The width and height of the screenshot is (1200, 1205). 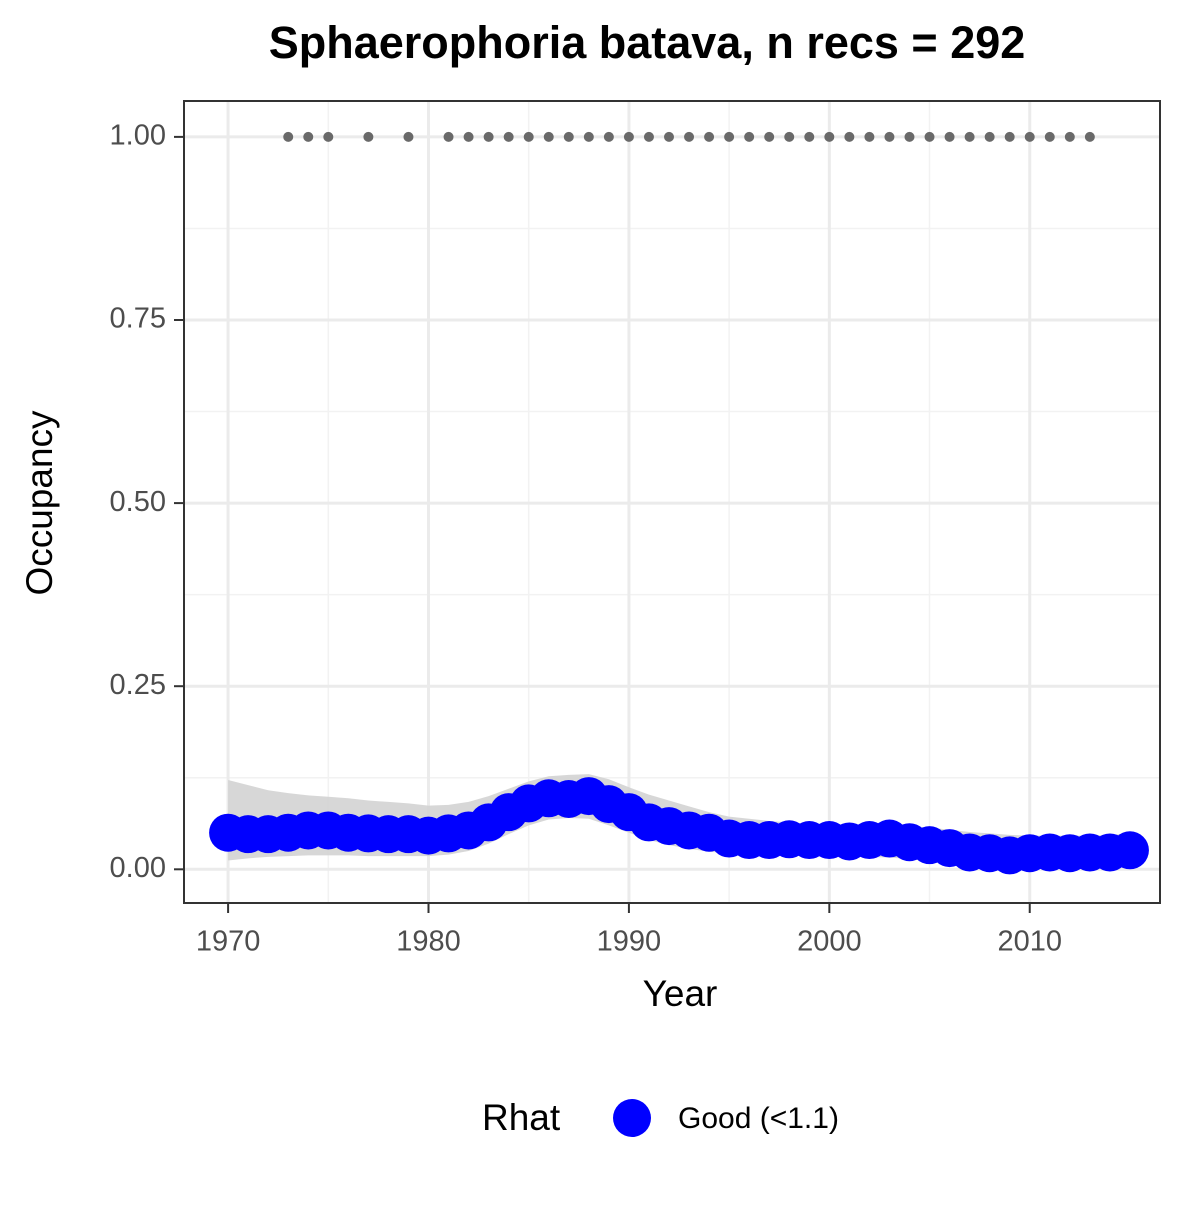 I want to click on x-tick-label: 1990, so click(x=629, y=942).